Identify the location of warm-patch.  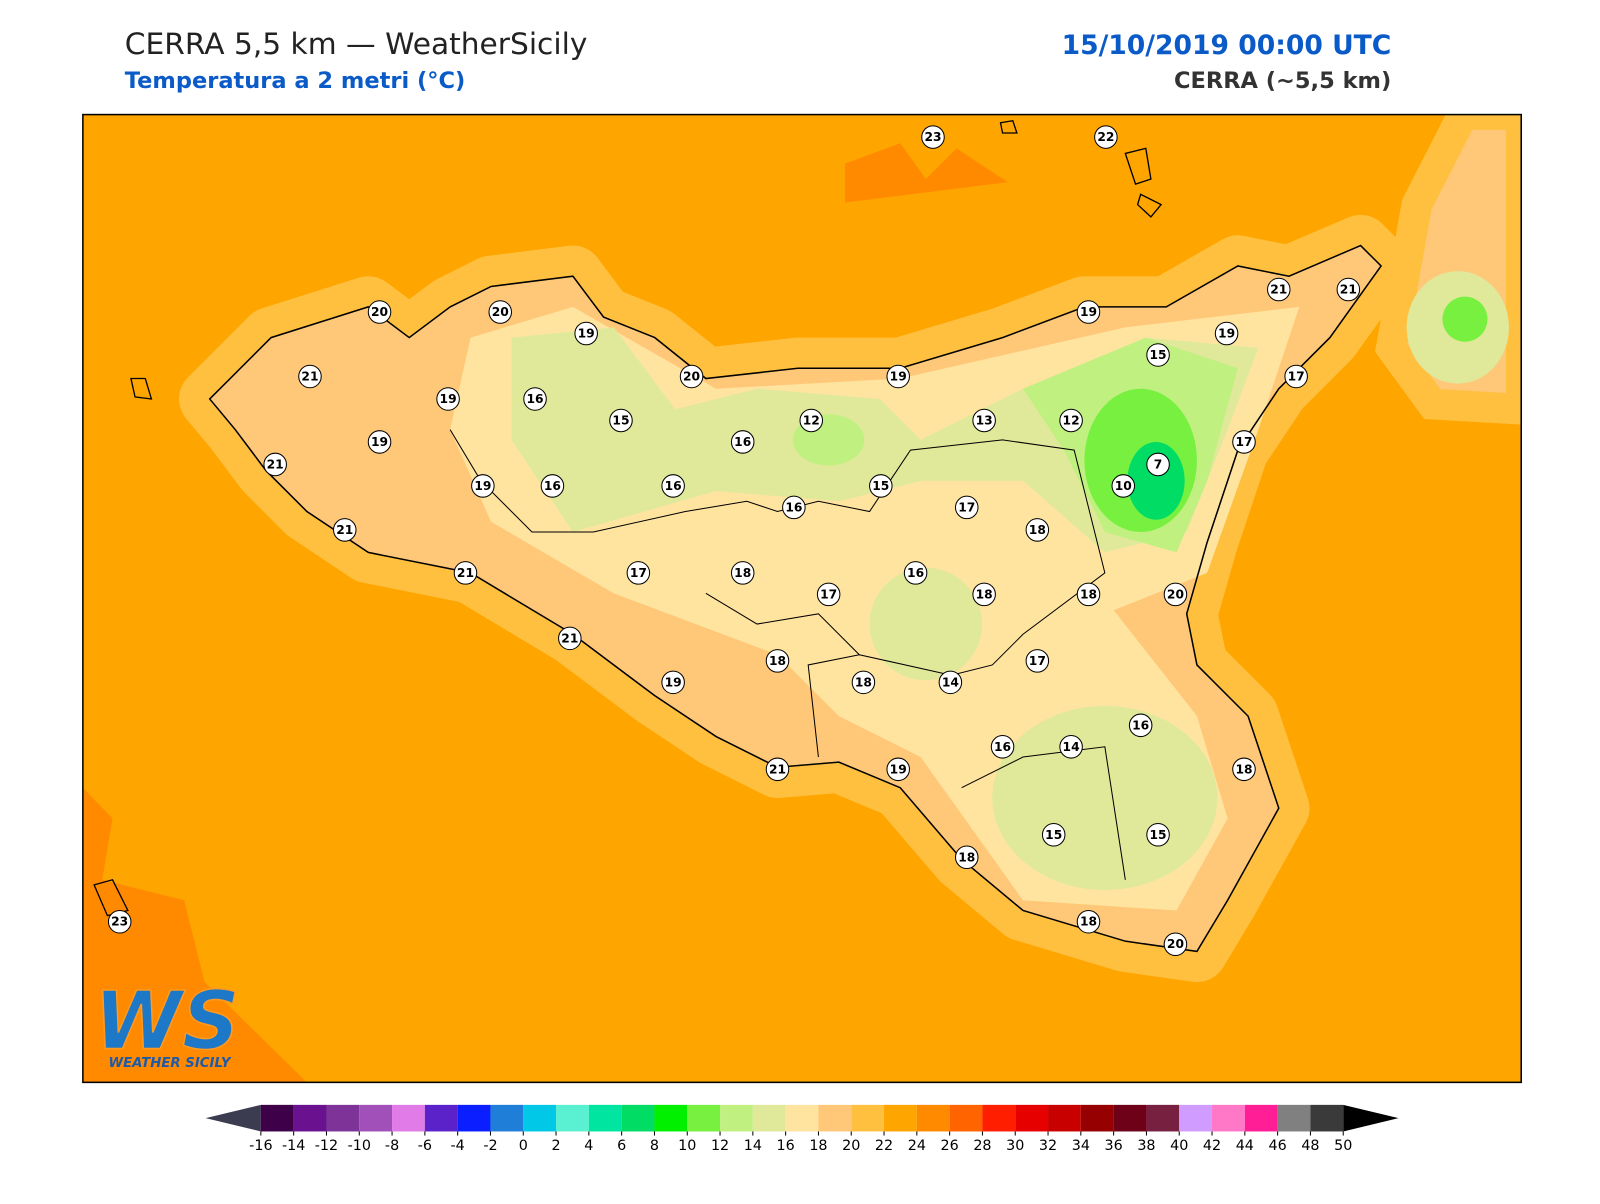
(194, 935).